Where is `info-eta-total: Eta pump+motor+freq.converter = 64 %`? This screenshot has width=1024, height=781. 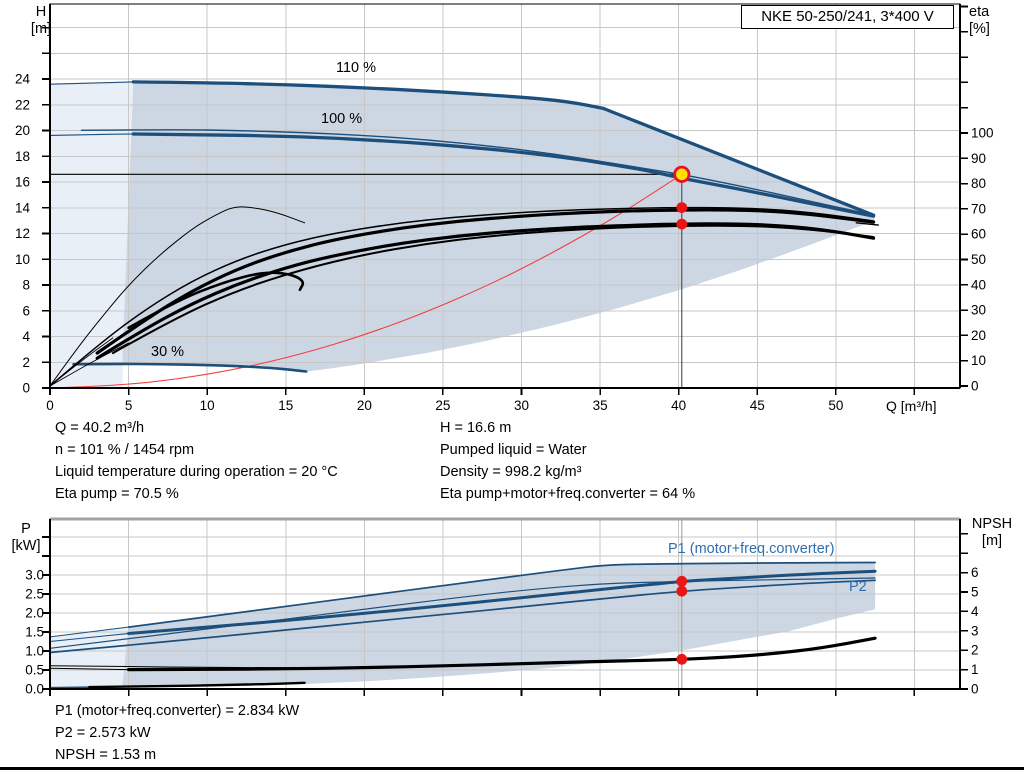
info-eta-total: Eta pump+motor+freq.converter = 64 % is located at coordinates (568, 494).